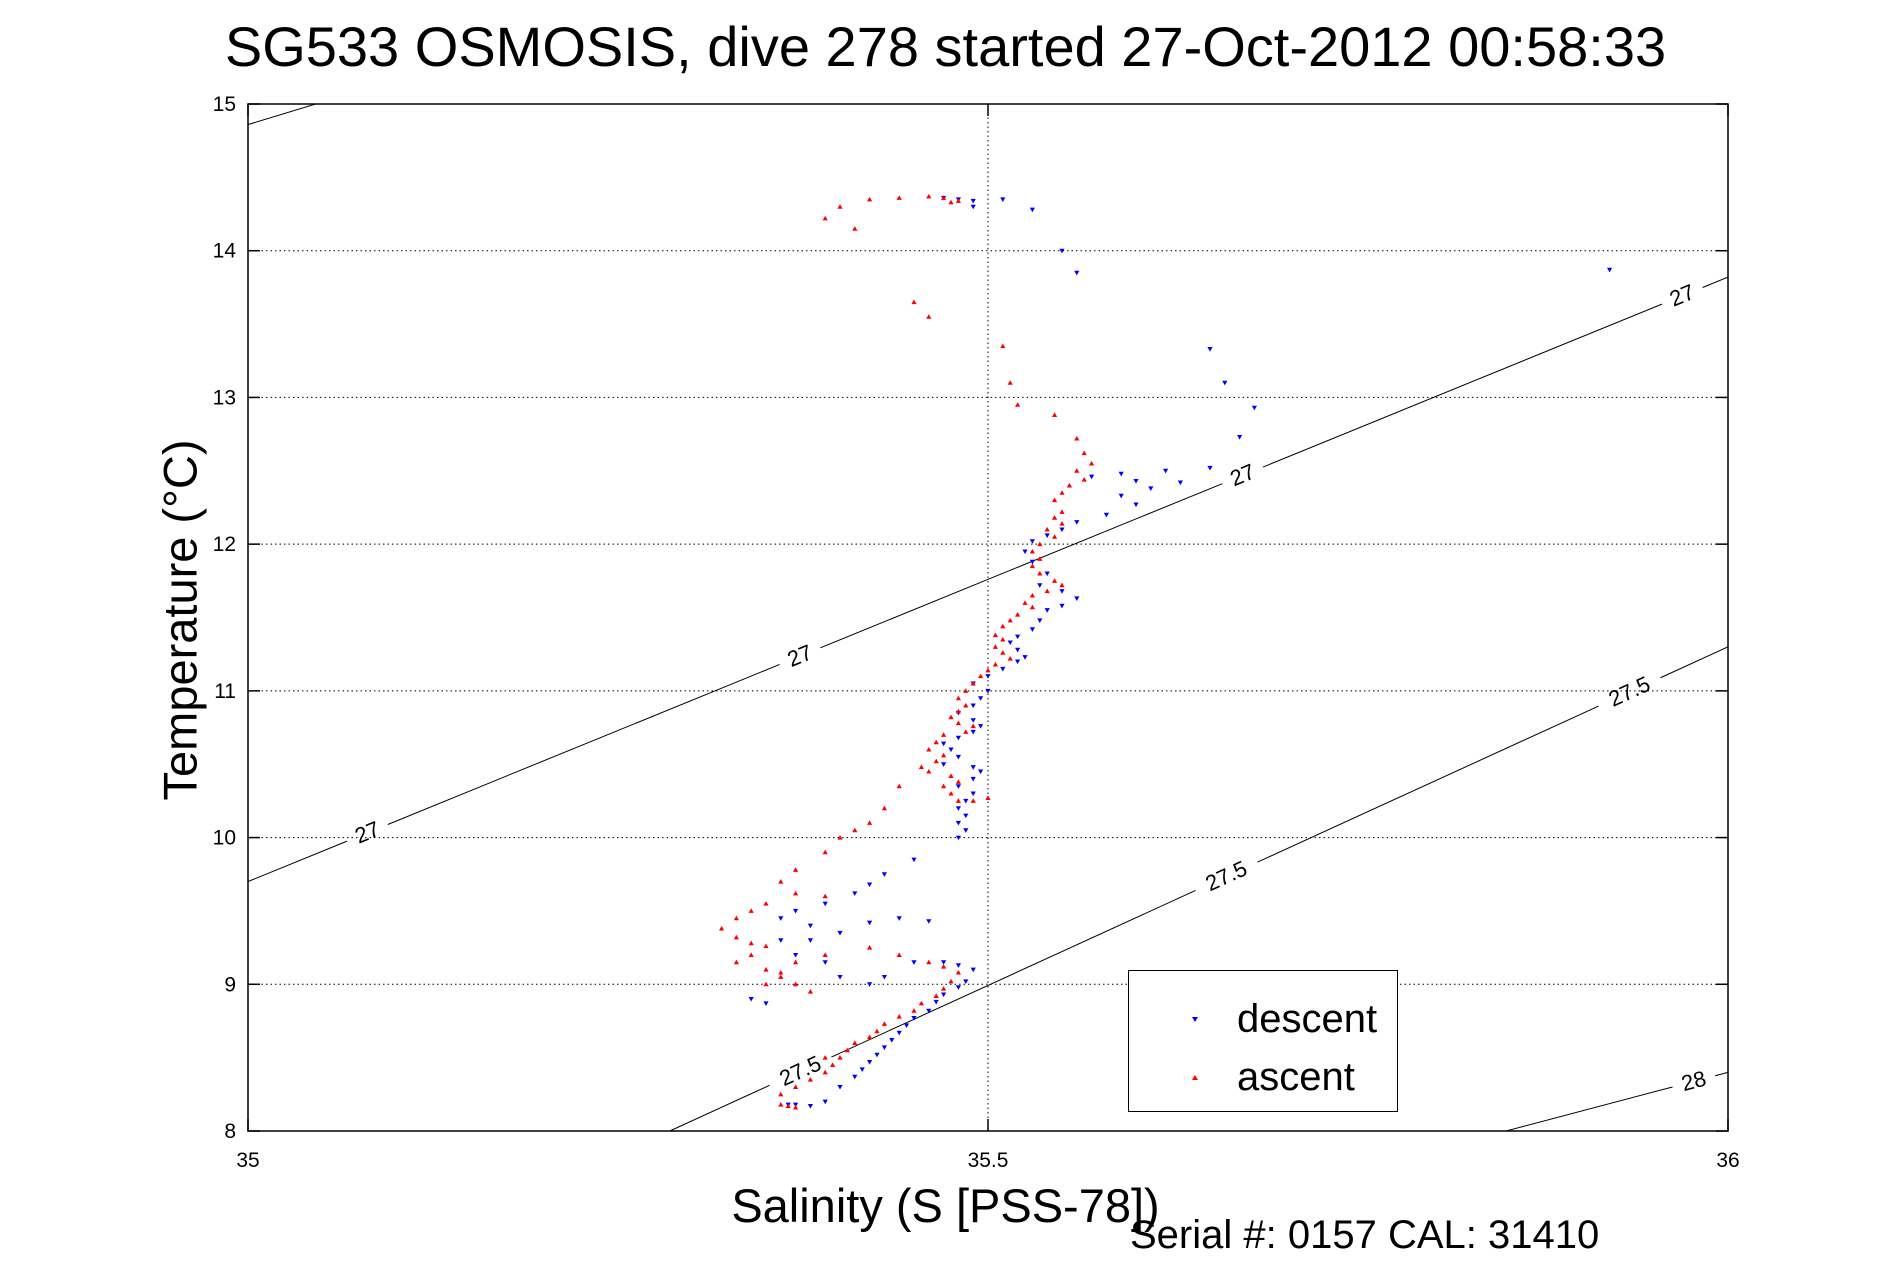 The image size is (1891, 1262). I want to click on y-tick-label: 13, so click(224, 397).